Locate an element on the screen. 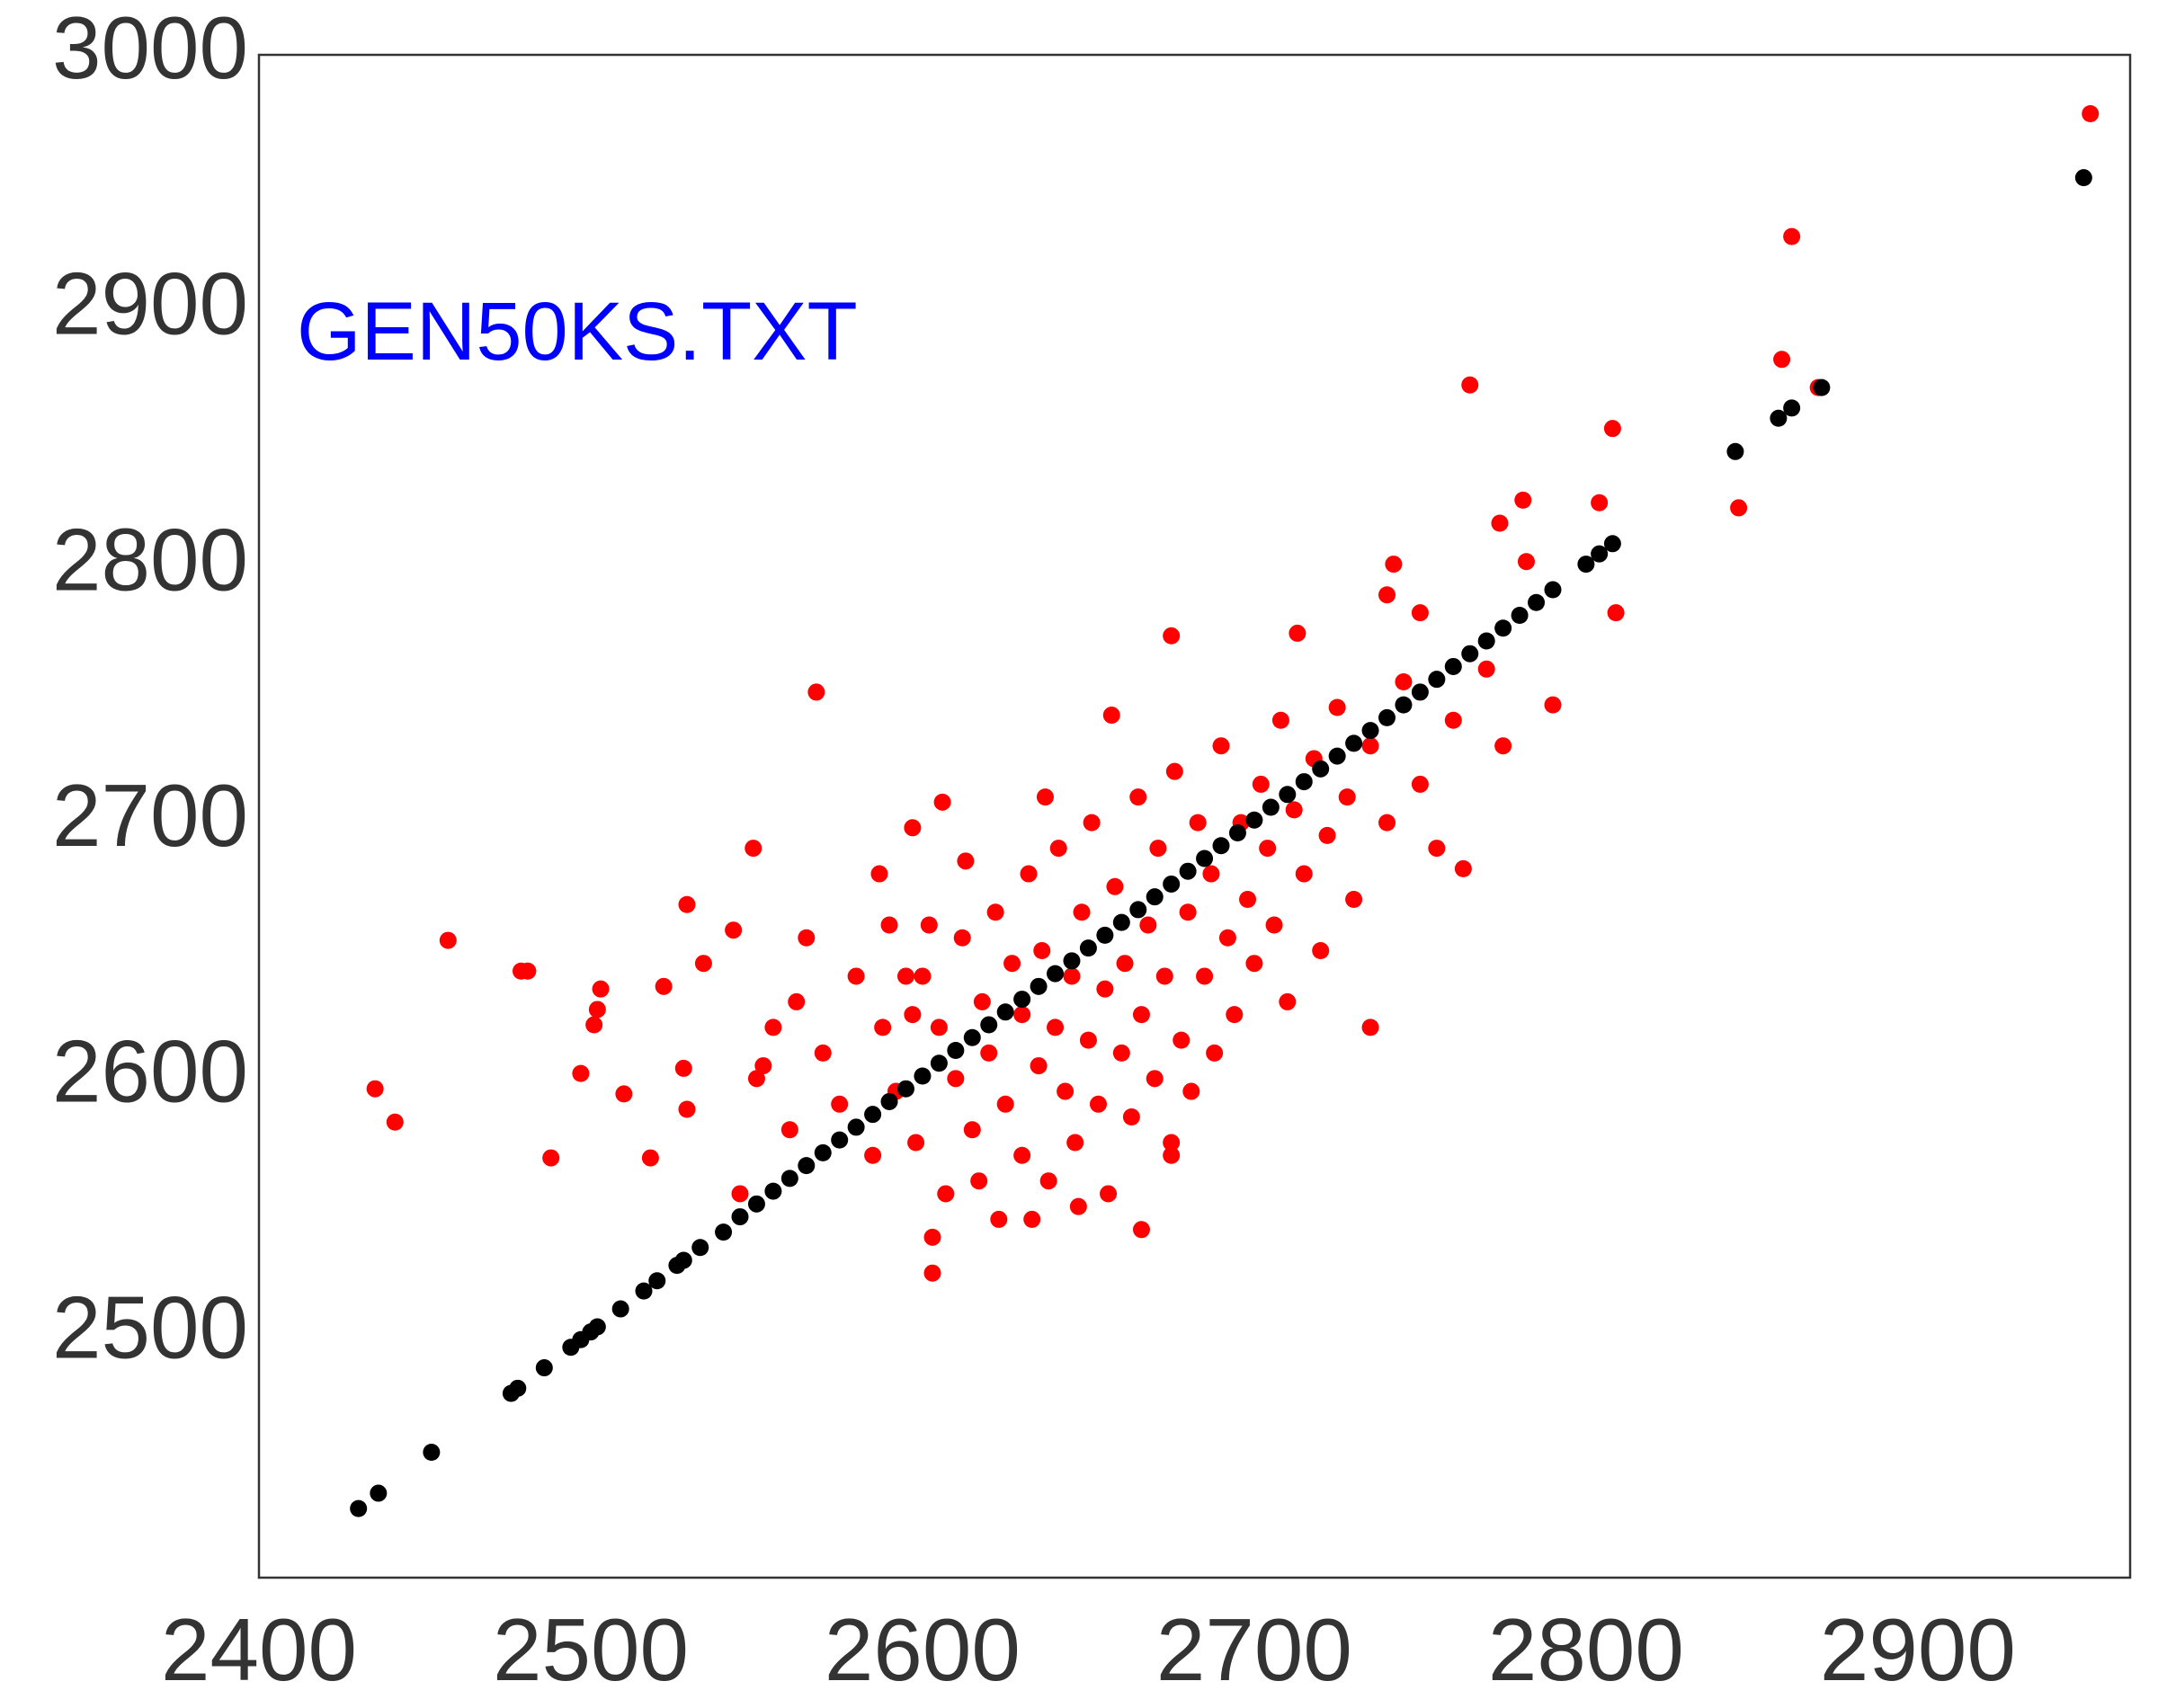 This screenshot has height=1708, width=2158. x-tick-label: 2900 is located at coordinates (1918, 1649).